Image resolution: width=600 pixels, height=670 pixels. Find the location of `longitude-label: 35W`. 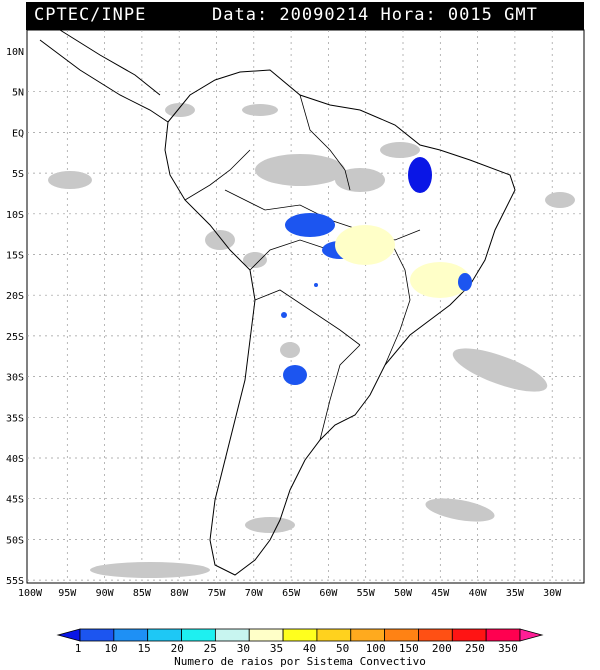

longitude-label: 35W is located at coordinates (515, 593).